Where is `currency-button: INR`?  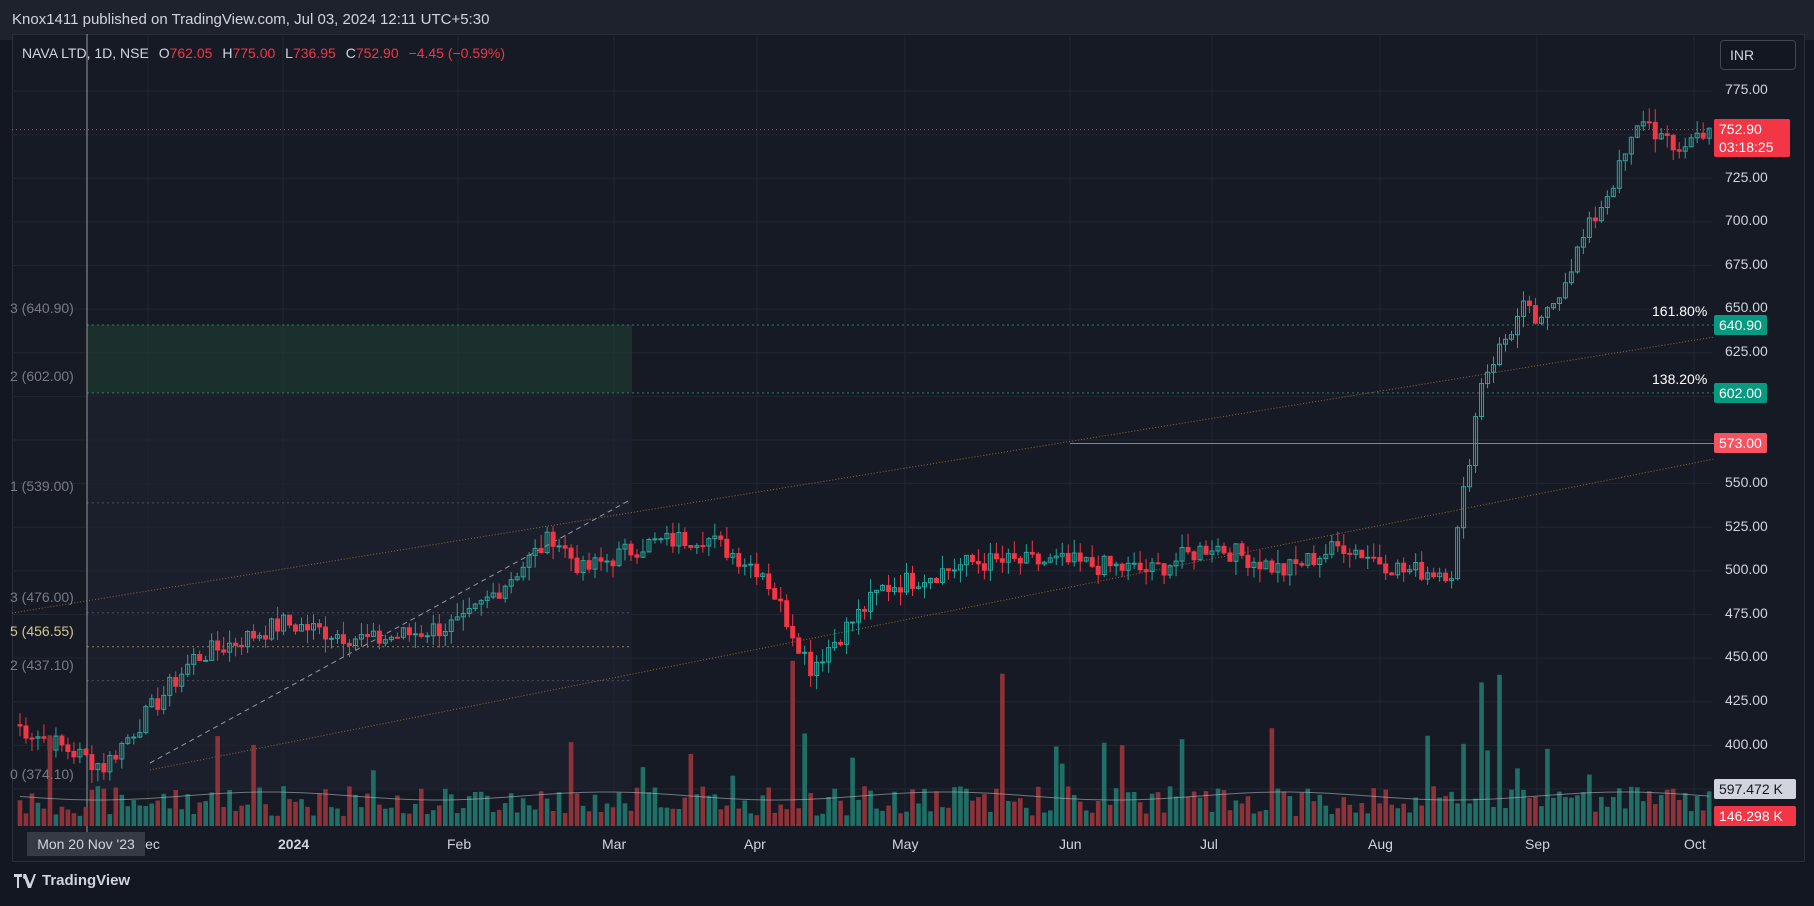 currency-button: INR is located at coordinates (1758, 55).